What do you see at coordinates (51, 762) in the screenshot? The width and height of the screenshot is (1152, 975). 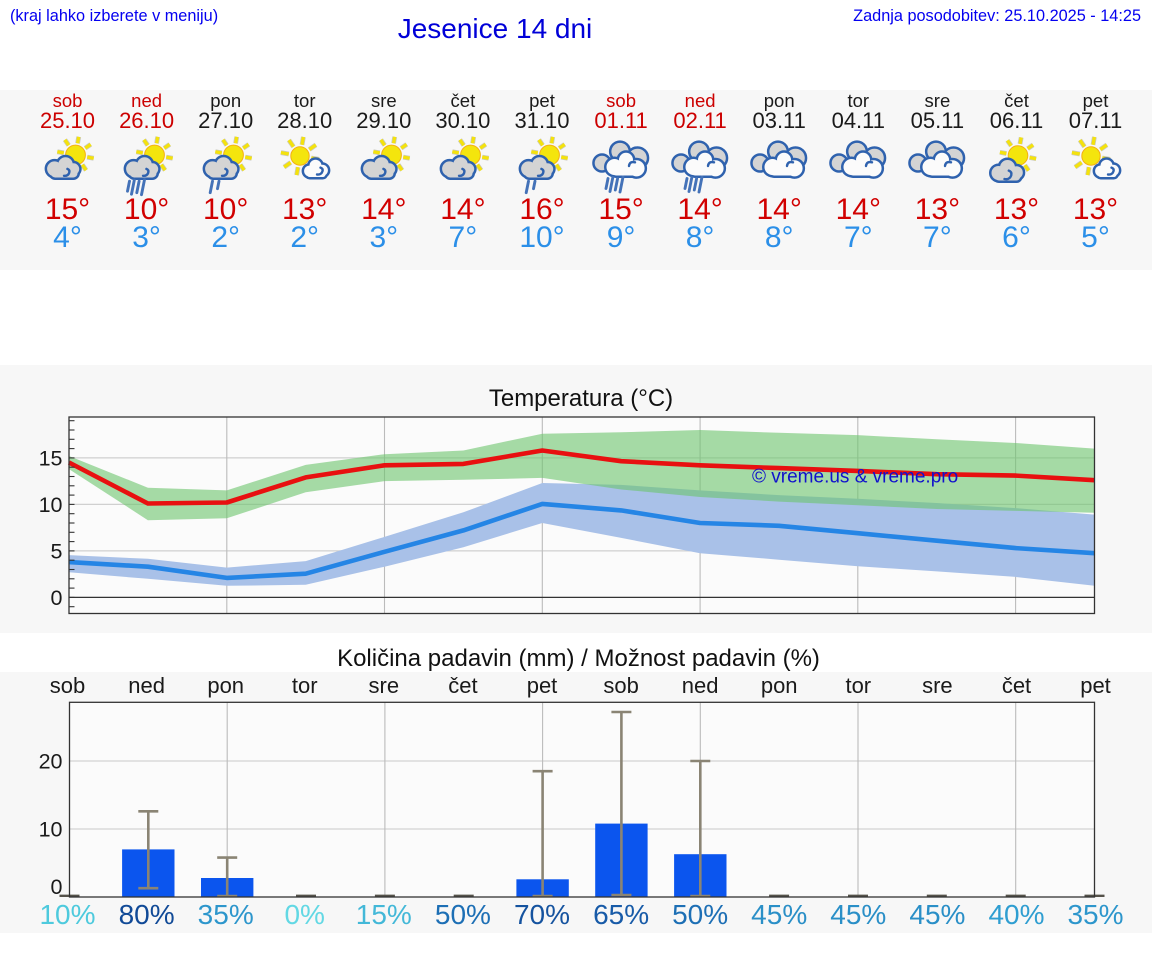 I see `svg-text: 20` at bounding box center [51, 762].